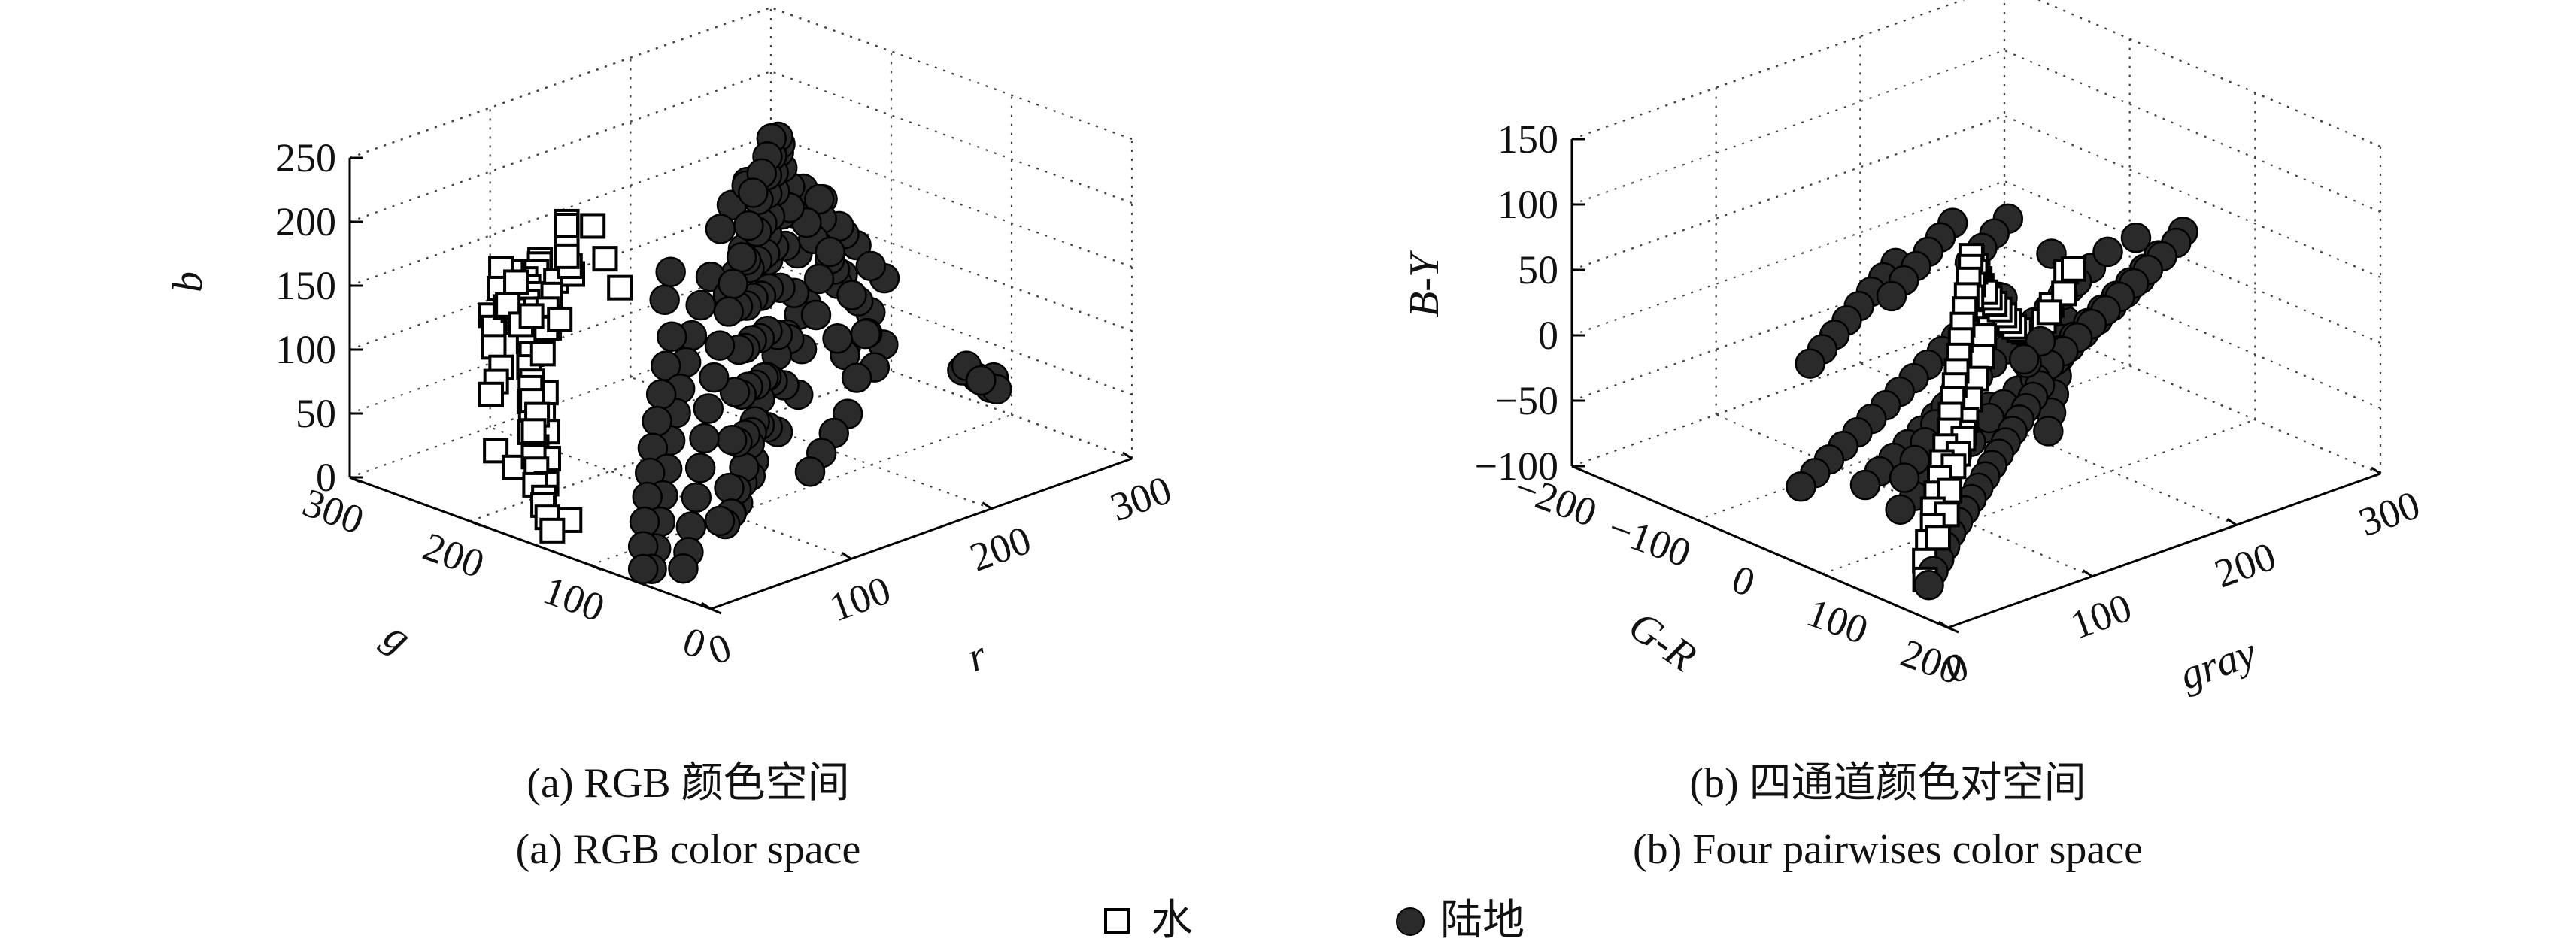  What do you see at coordinates (977, 656) in the screenshot?
I see `panel-a-xlabel: r` at bounding box center [977, 656].